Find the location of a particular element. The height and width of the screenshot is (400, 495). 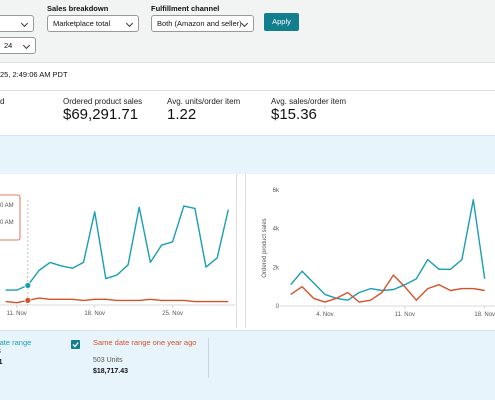

y-tick-label: 6k is located at coordinates (276, 191).